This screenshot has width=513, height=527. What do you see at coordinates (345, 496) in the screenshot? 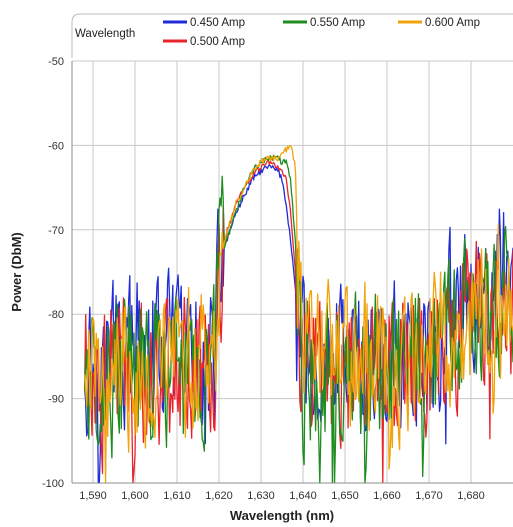
I see `x-tick-label: 1,650` at bounding box center [345, 496].